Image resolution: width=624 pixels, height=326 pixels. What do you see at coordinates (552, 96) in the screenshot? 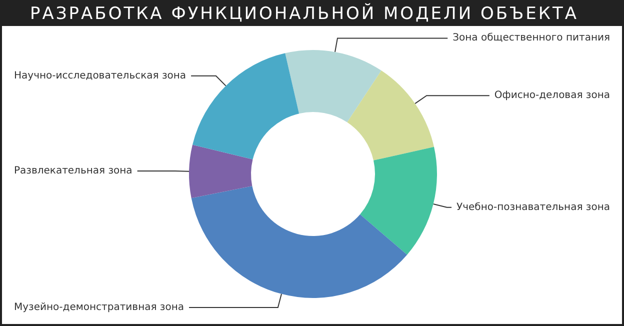
I see `slice-label: Офисно-деловая зона` at bounding box center [552, 96].